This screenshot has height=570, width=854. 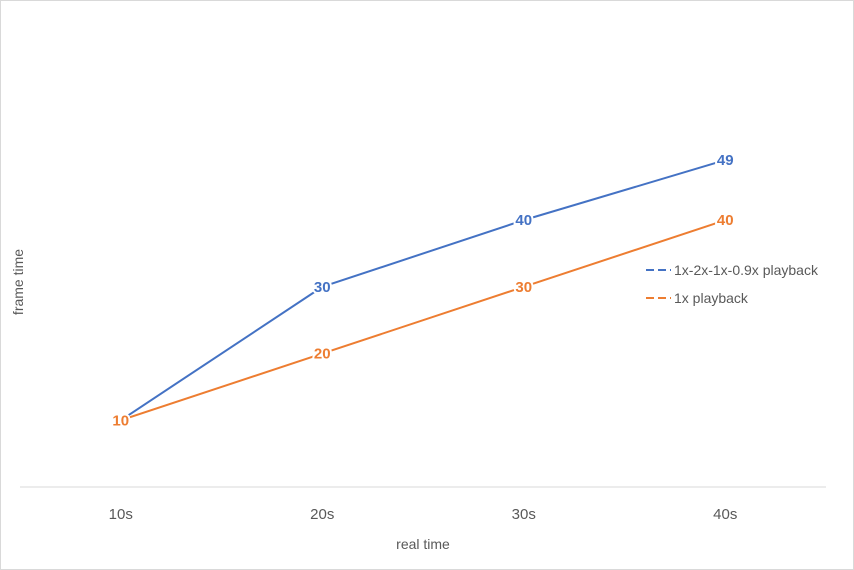 What do you see at coordinates (121, 514) in the screenshot?
I see `x-tick-label: 10s` at bounding box center [121, 514].